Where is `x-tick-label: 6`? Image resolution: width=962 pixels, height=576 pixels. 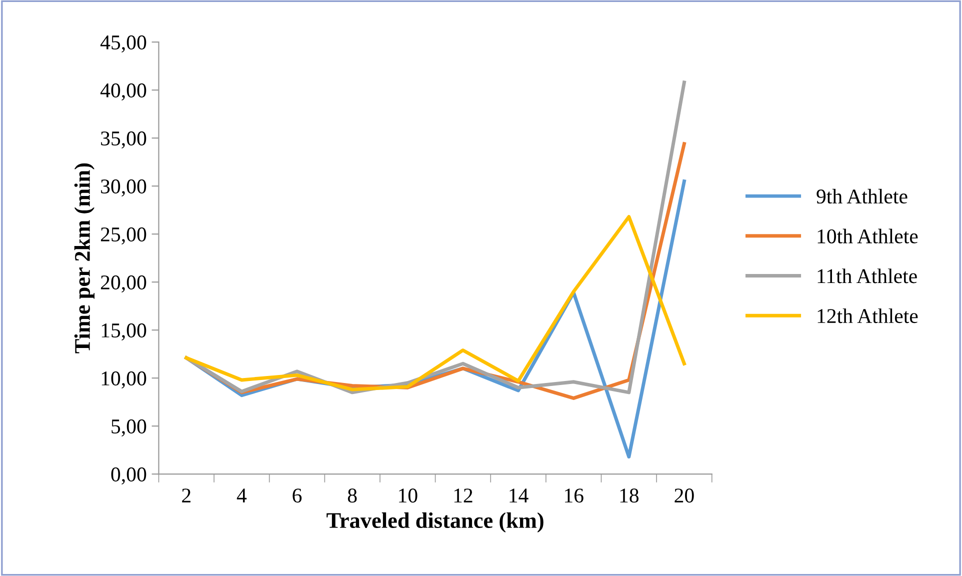
x-tick-label: 6 is located at coordinates (297, 495).